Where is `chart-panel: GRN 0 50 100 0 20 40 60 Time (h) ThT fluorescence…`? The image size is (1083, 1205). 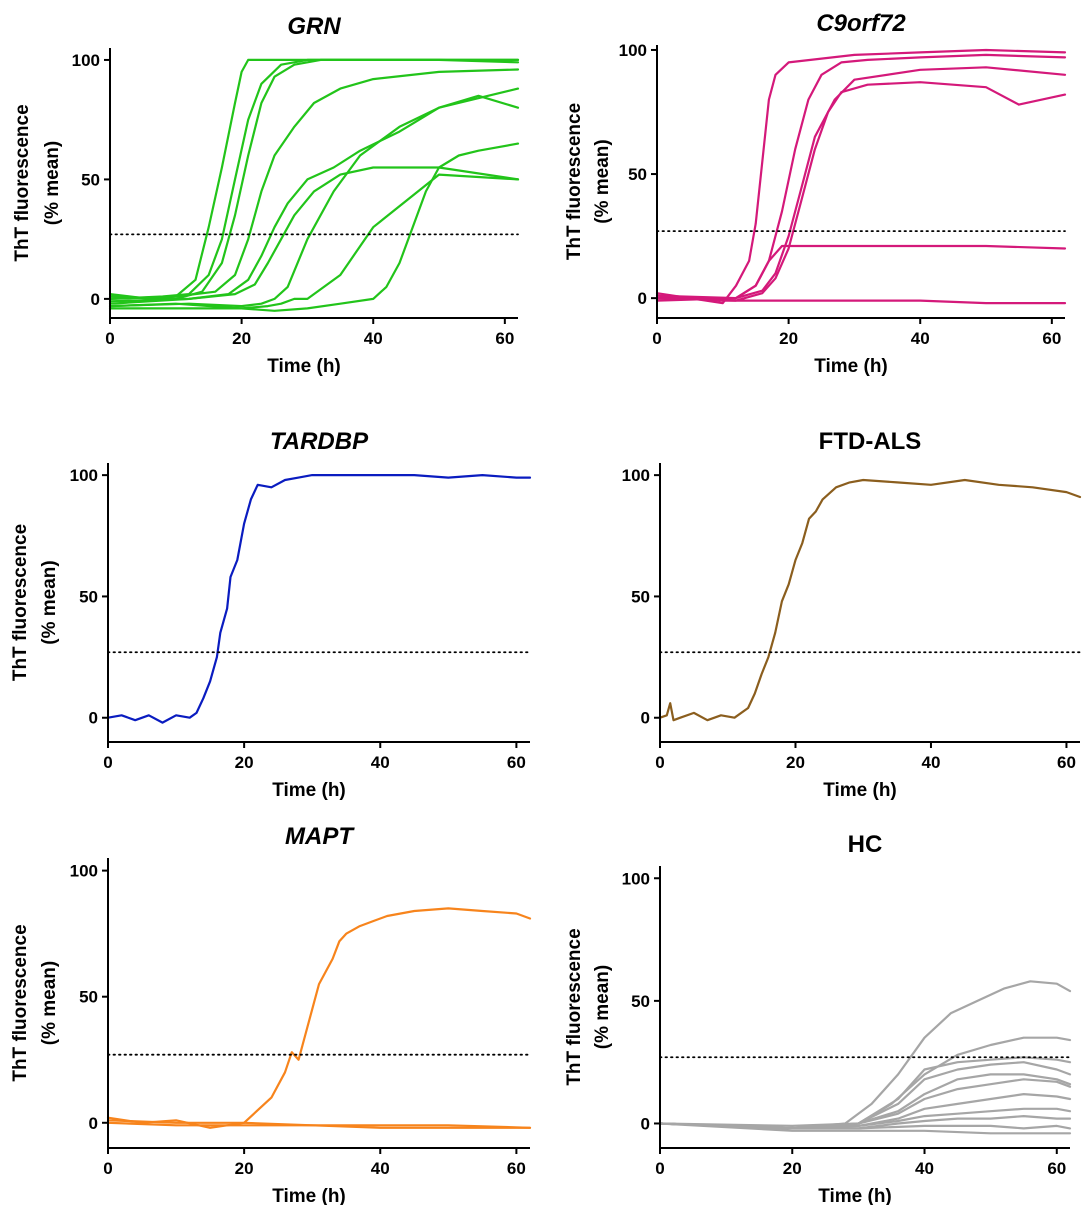 chart-panel: GRN 0 50 100 0 20 40 60 Time (h) ThT fluorescence… is located at coordinates (266, 195).